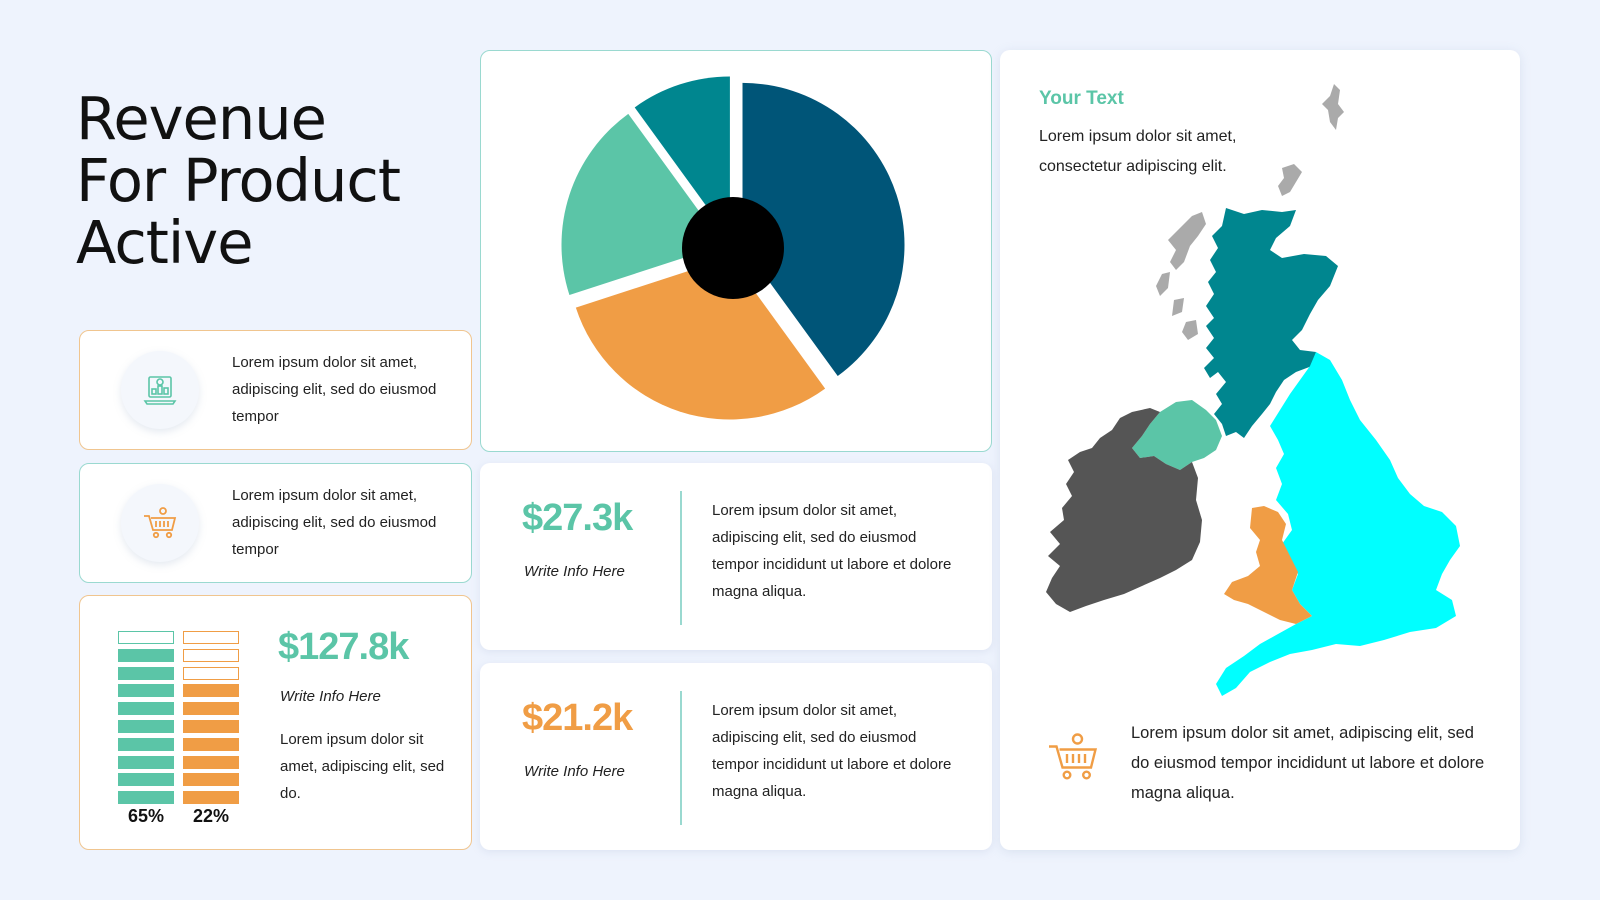 The width and height of the screenshot is (1600, 900). I want to click on laptop-chart-icon, so click(160, 390).